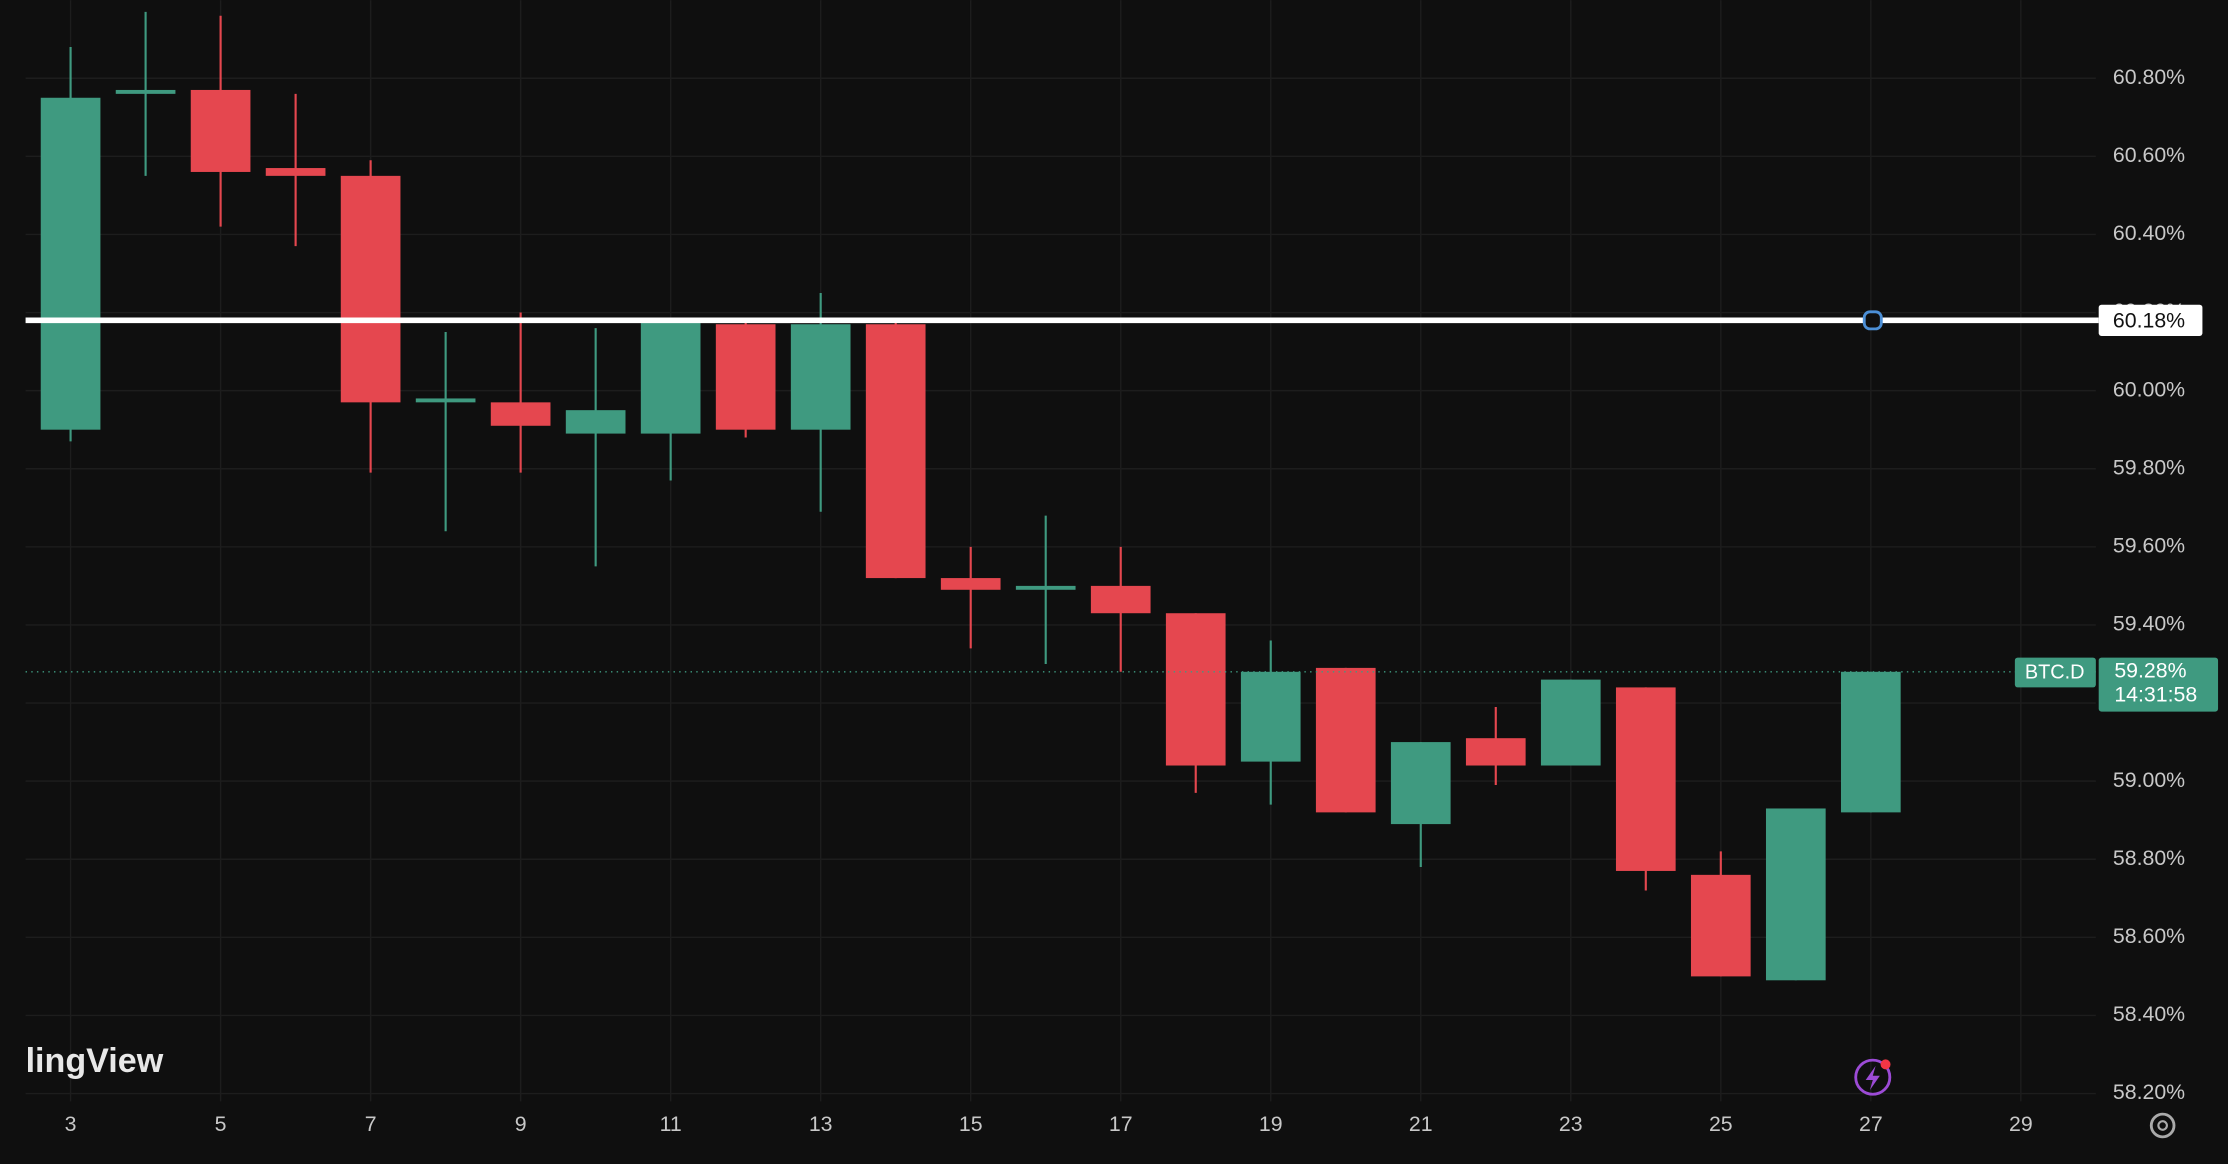 Image resolution: width=2228 pixels, height=1164 pixels. Describe the element at coordinates (1571, 1124) in the screenshot. I see `x-tick-label: 23` at that location.